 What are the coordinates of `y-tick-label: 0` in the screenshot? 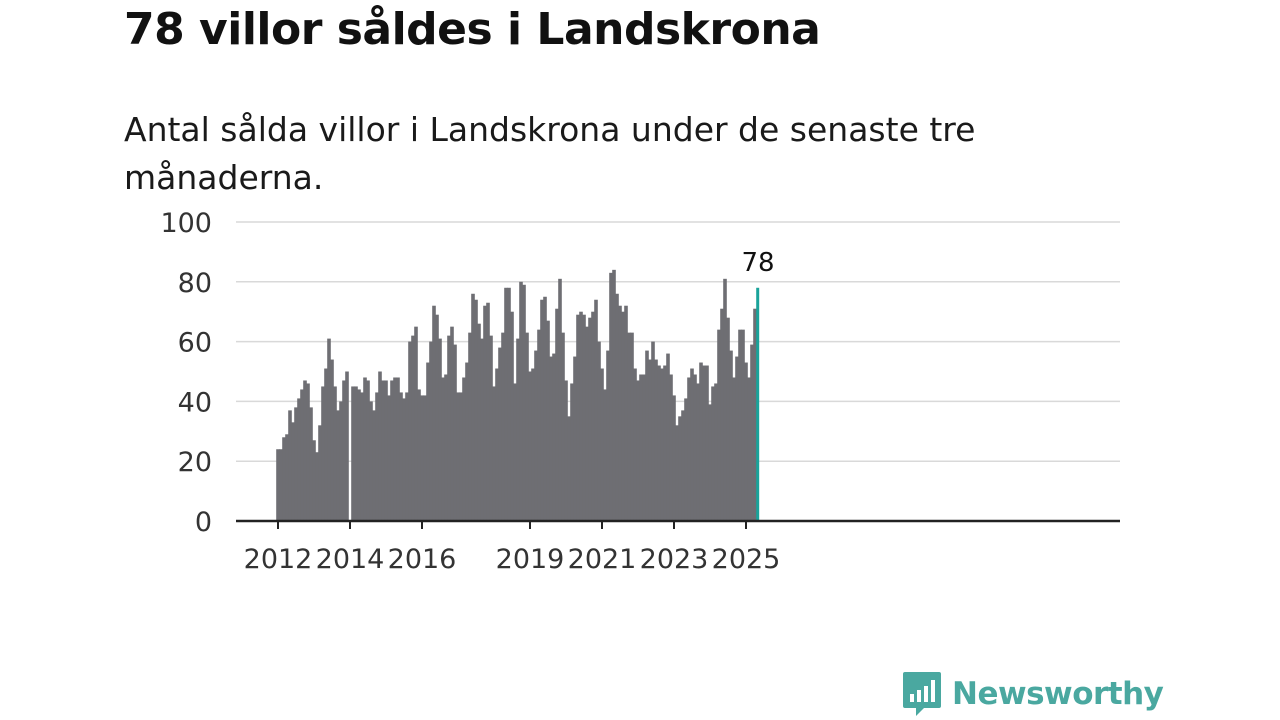 It's located at (203, 522).